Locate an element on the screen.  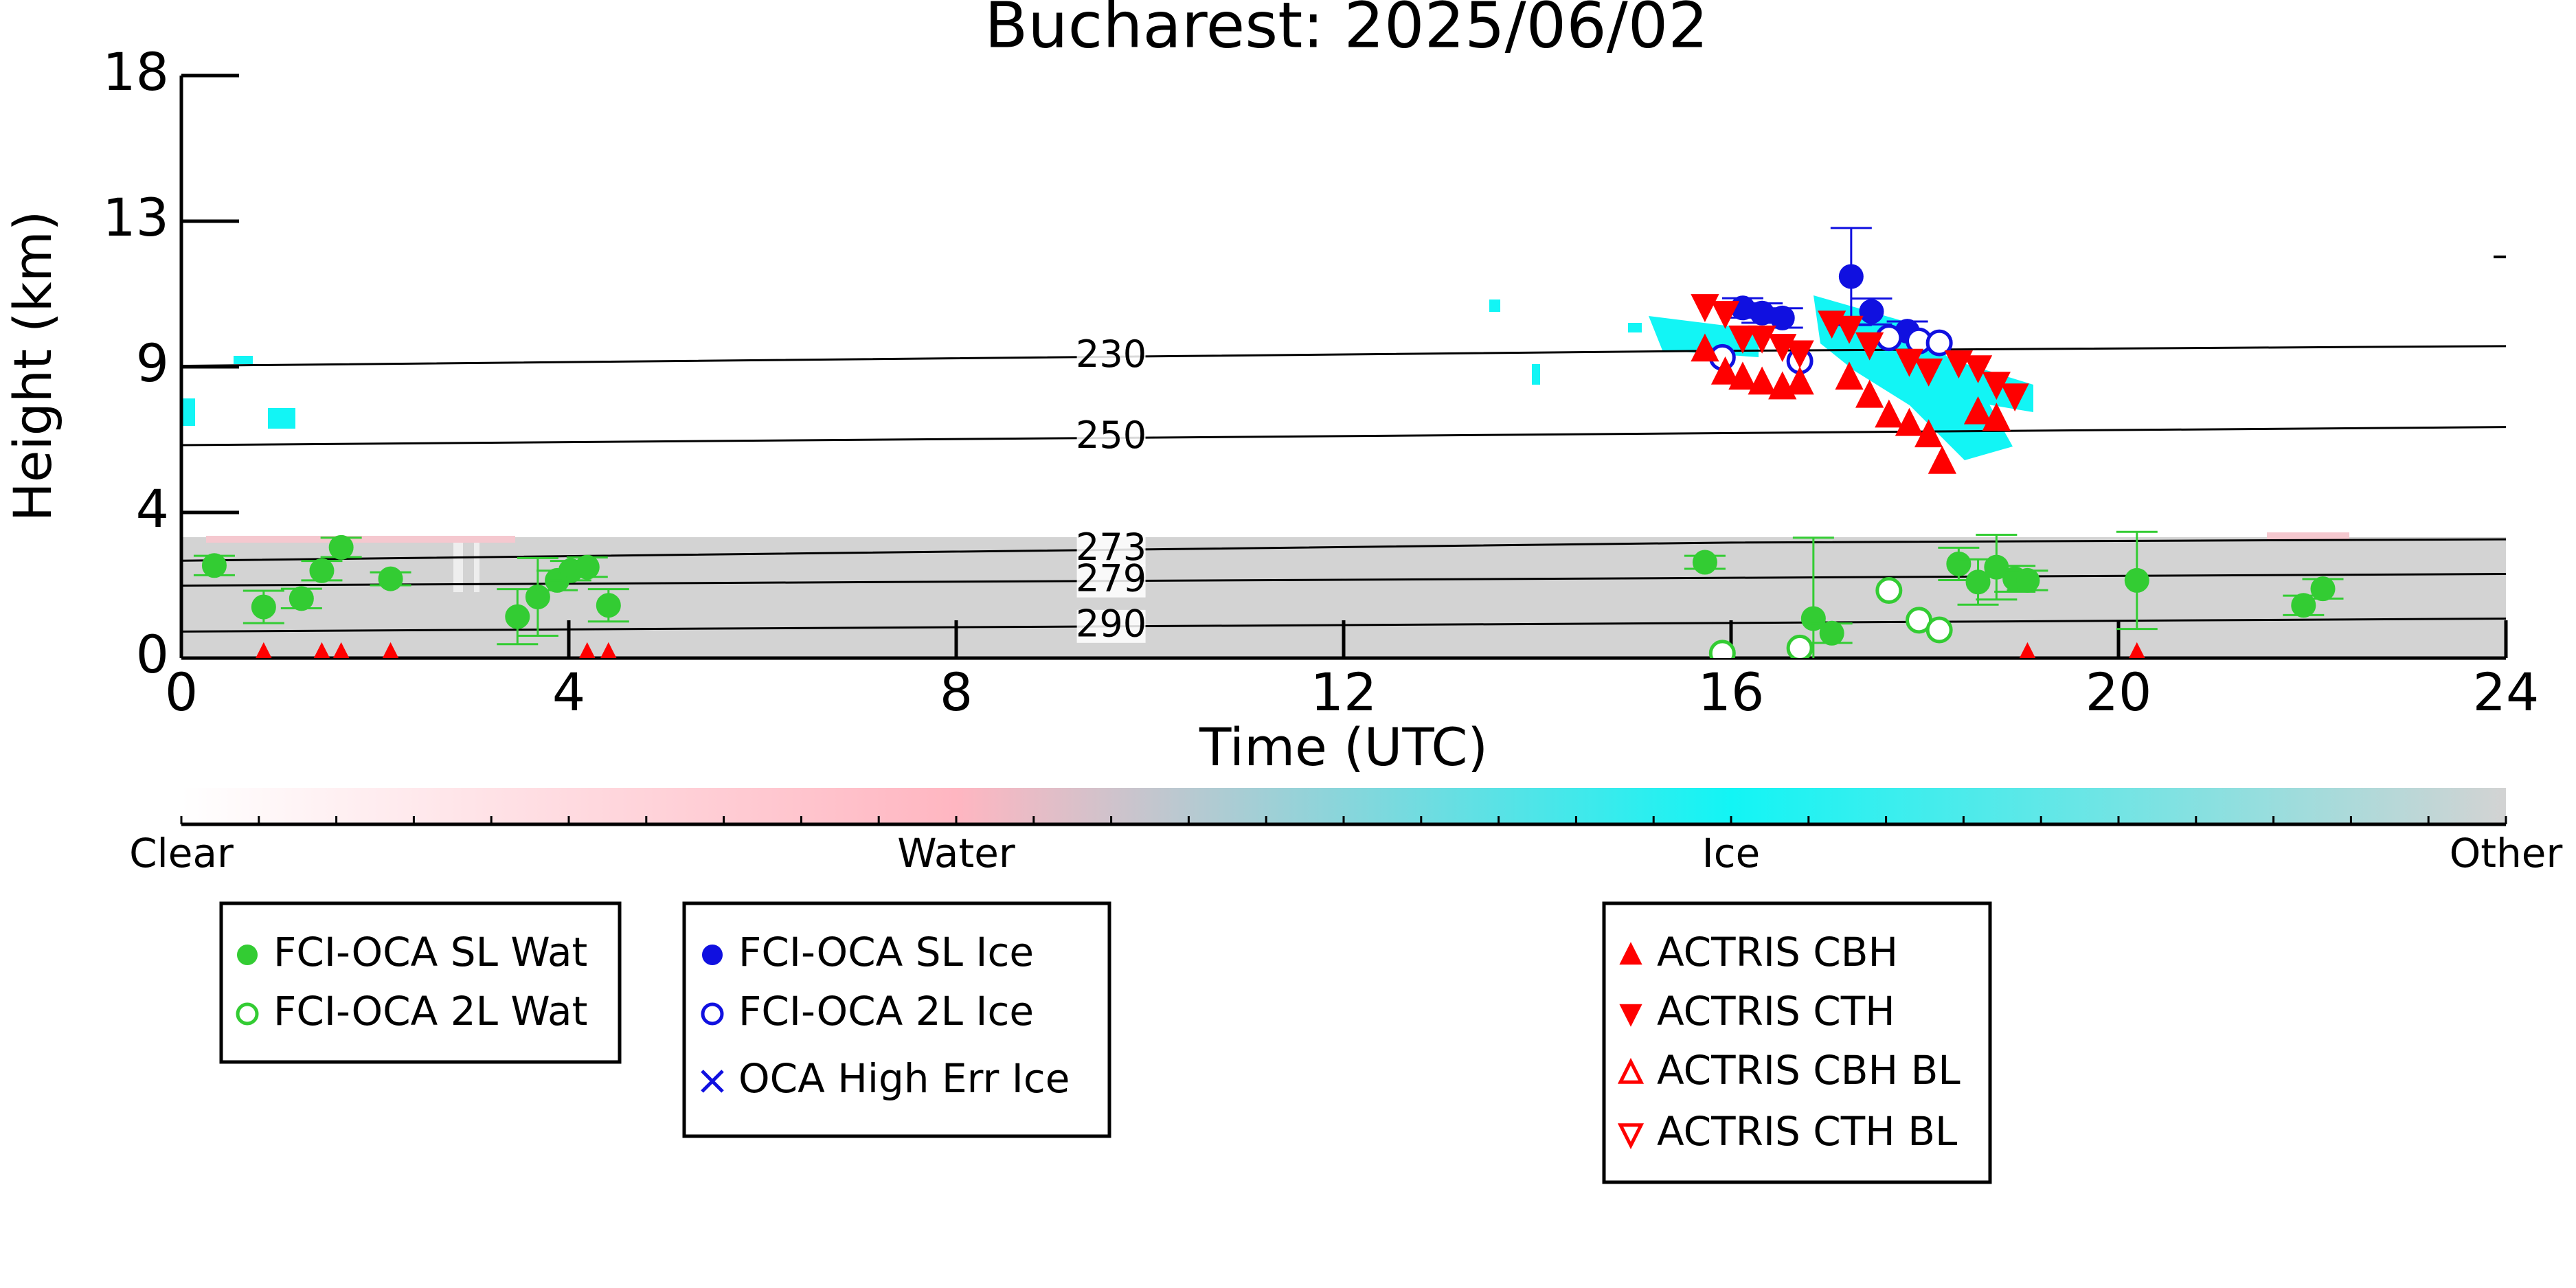
isotherm-label: 273 is located at coordinates (1111, 547).